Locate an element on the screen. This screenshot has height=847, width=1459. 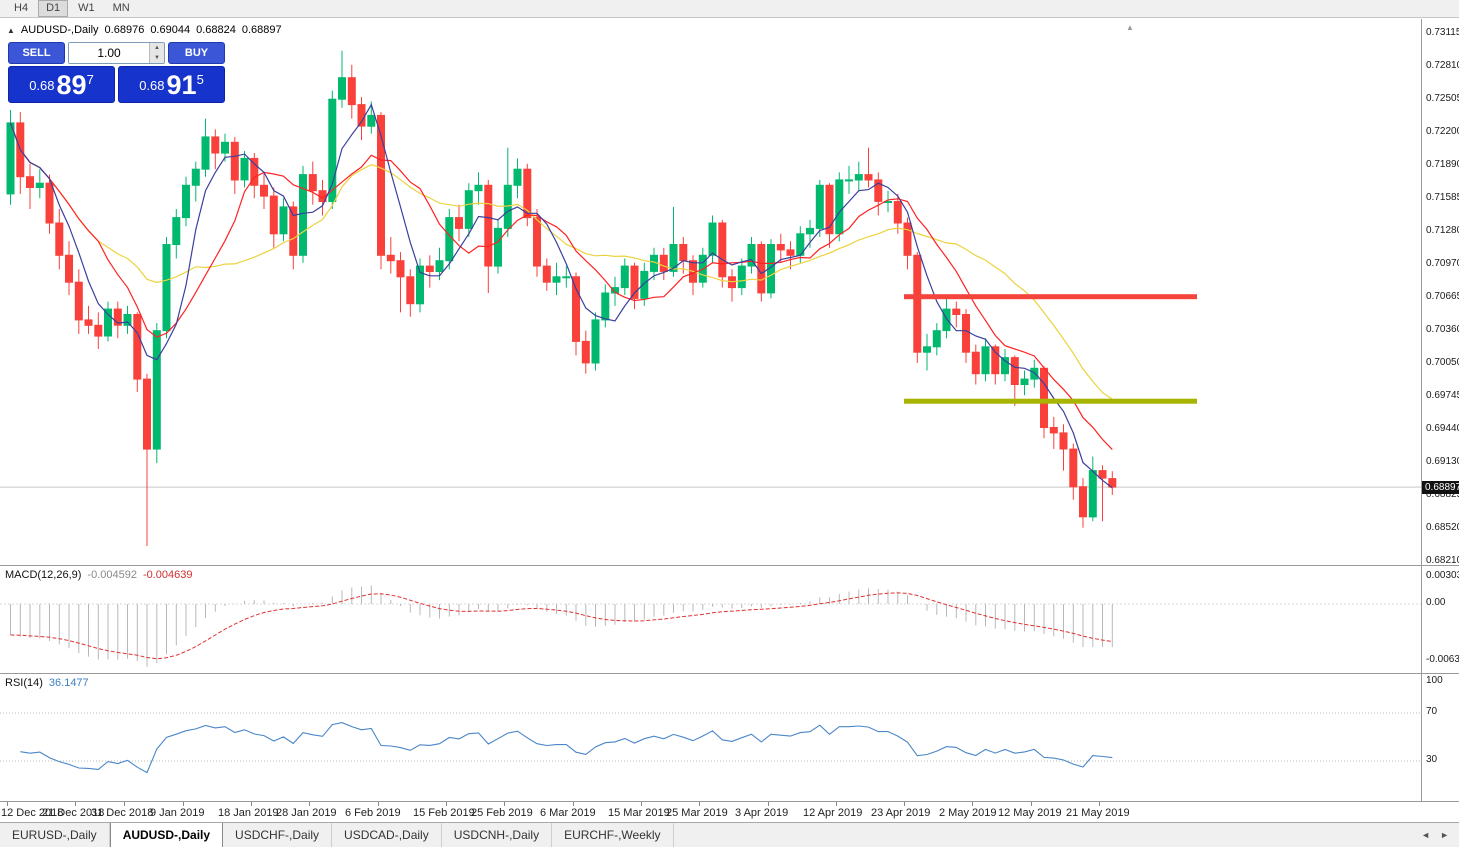
rsi-label: RSI(14) 36.1477 is located at coordinates (47, 683).